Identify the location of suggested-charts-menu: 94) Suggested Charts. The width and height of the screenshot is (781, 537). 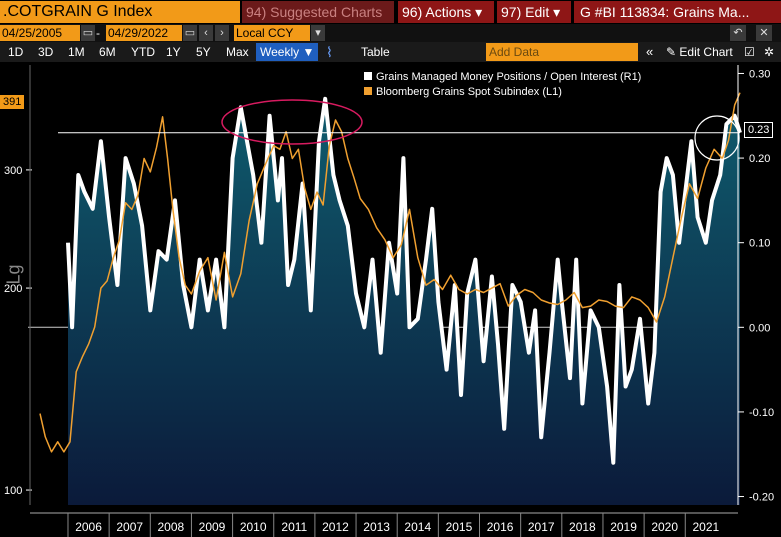
(318, 12).